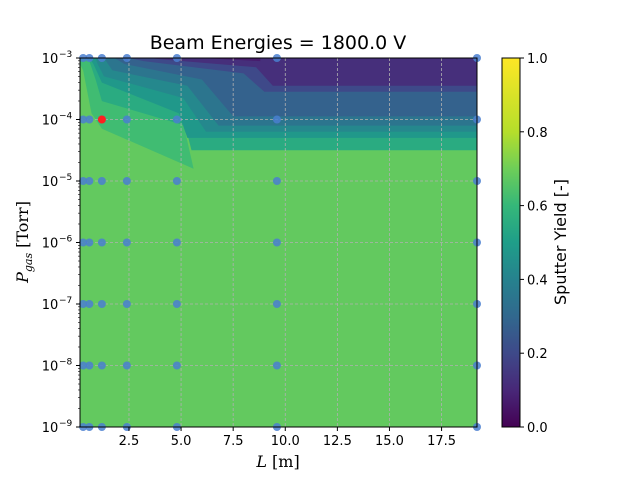  I want to click on colorbar, so click(511, 242).